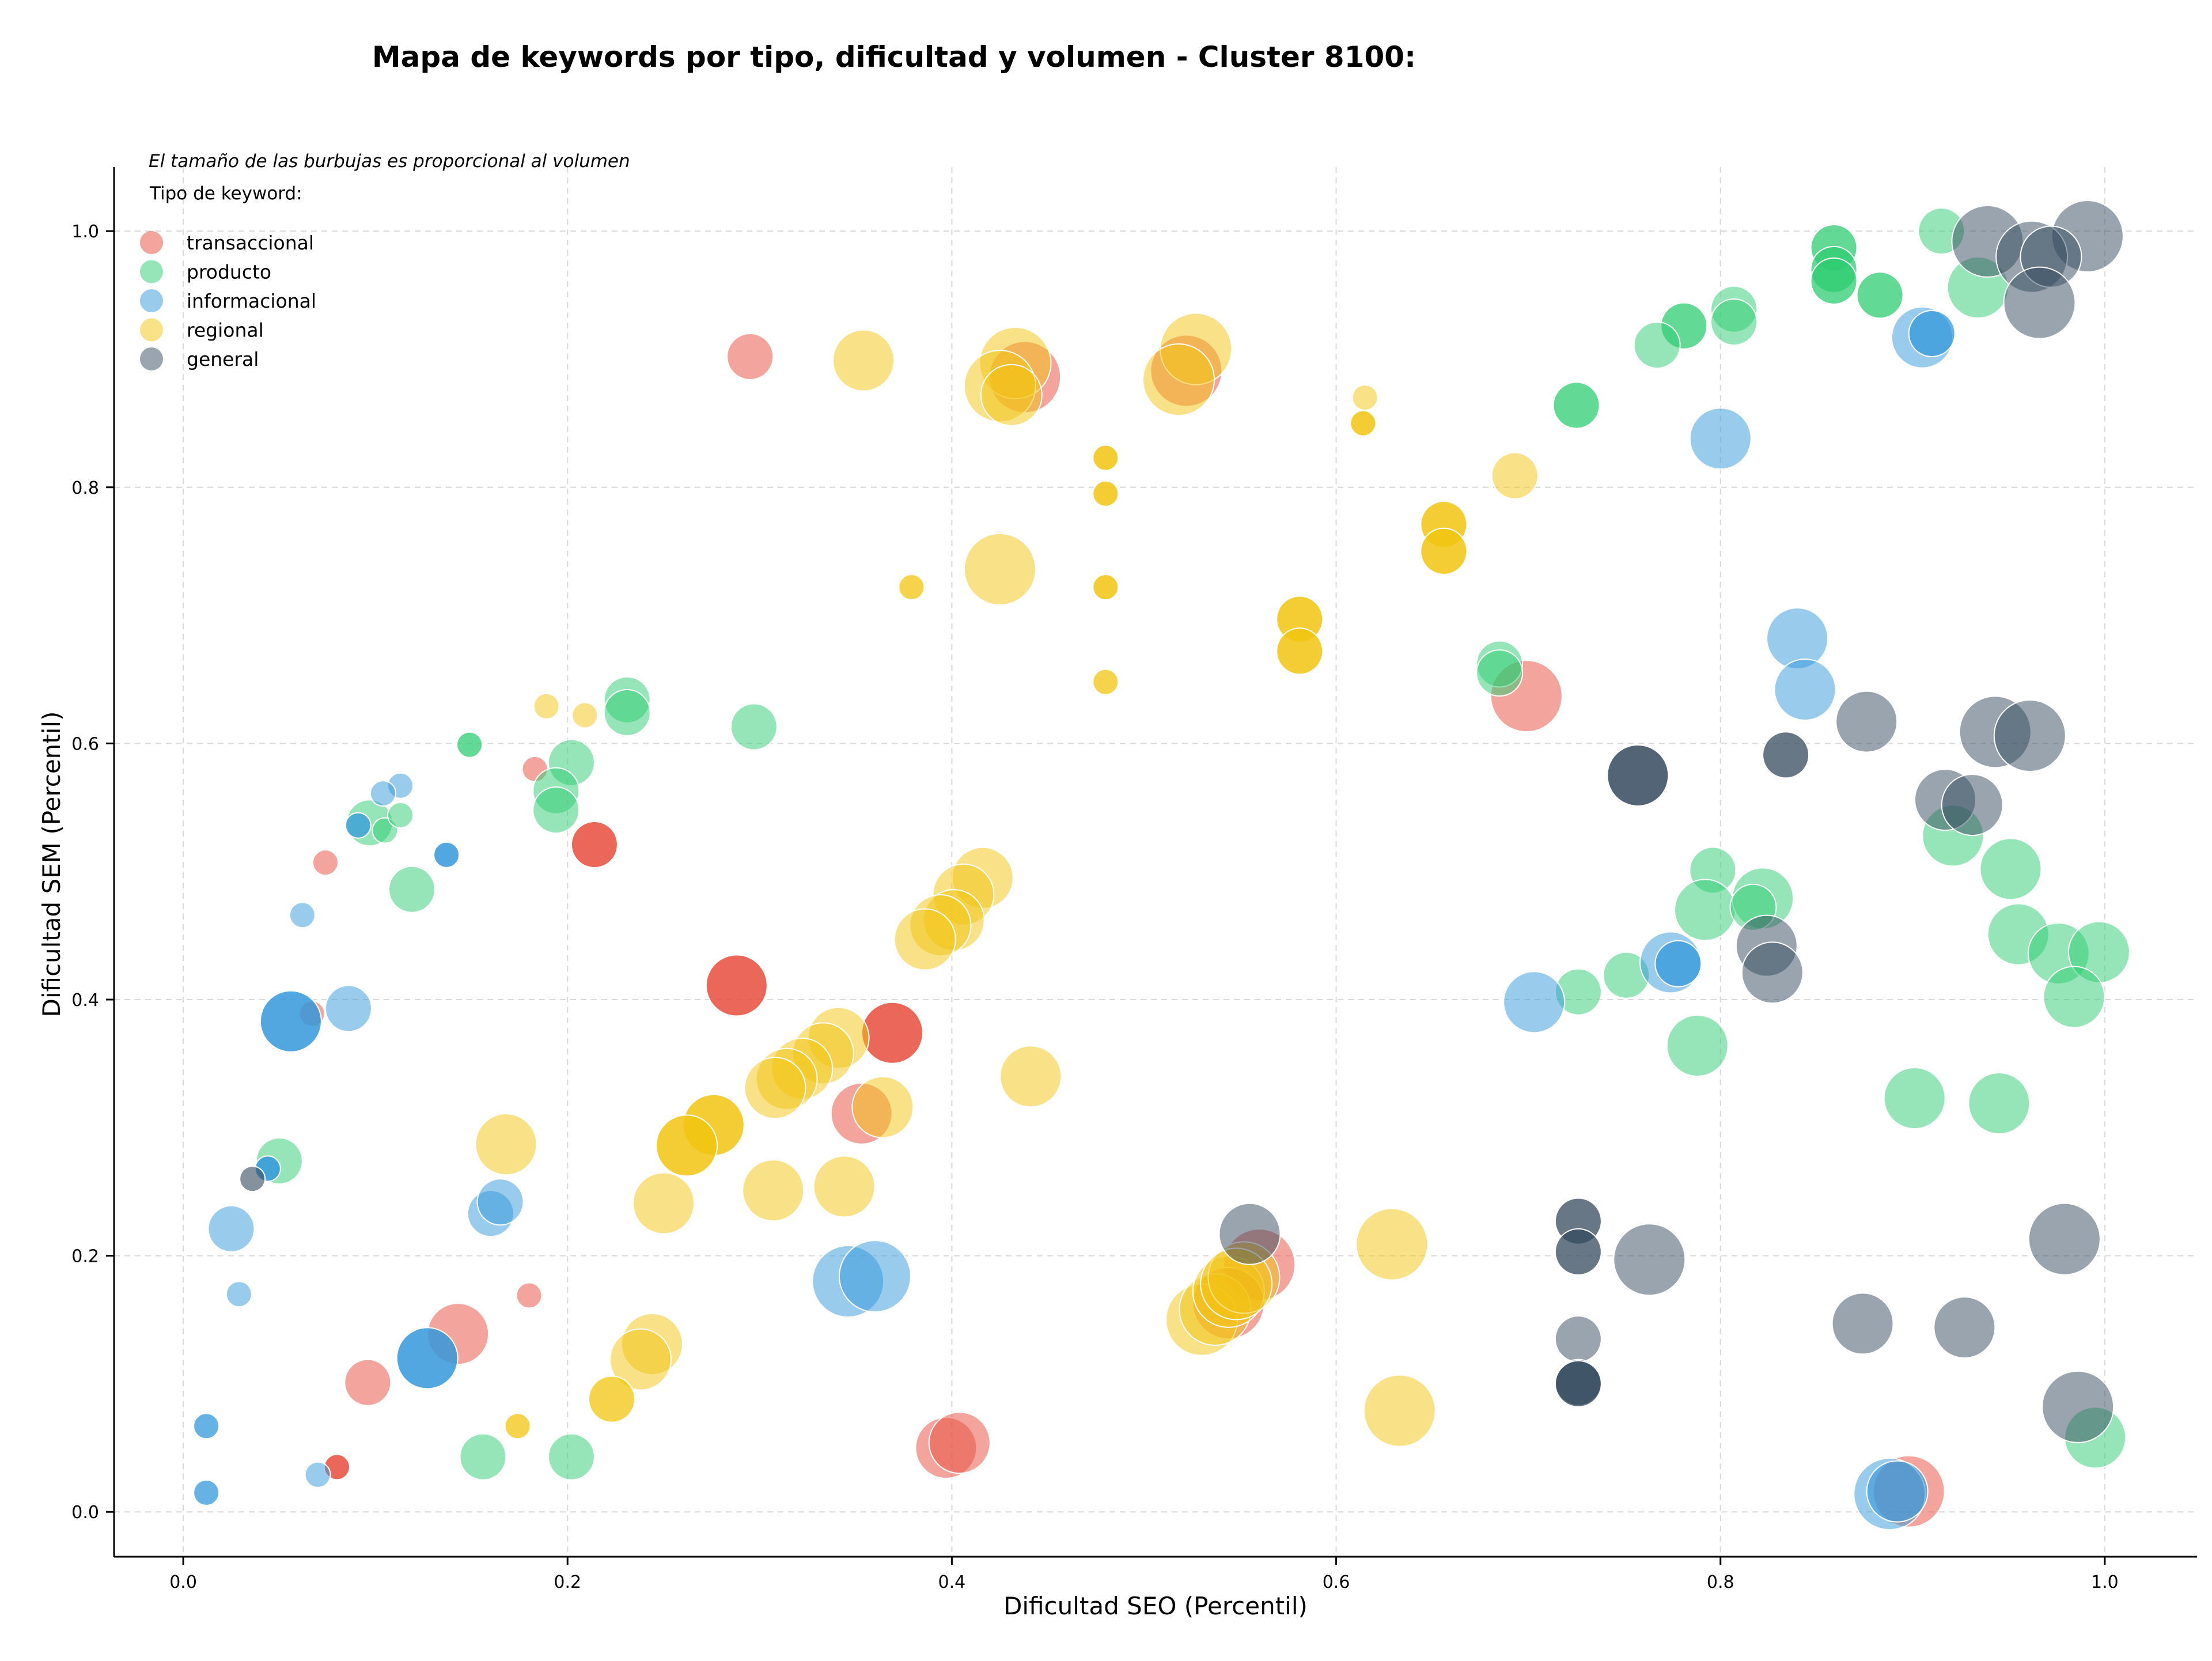 This screenshot has width=2212, height=1661. Describe the element at coordinates (151, 358) in the screenshot. I see `legend-marker-general` at that location.